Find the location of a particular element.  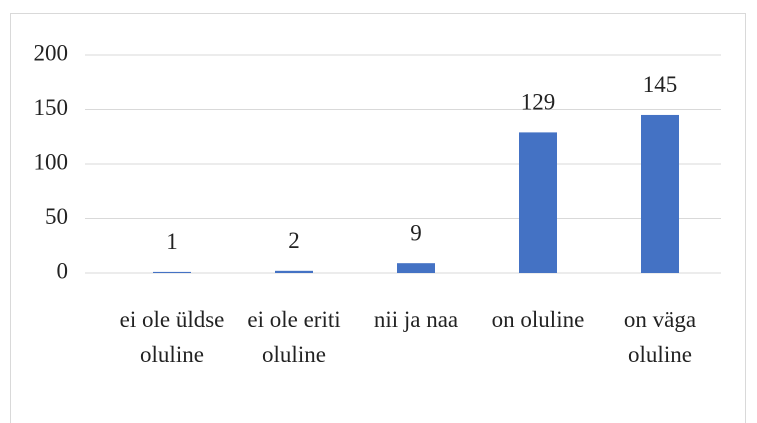

x-tick-label: ei ole üldse oluline is located at coordinates (172, 337).